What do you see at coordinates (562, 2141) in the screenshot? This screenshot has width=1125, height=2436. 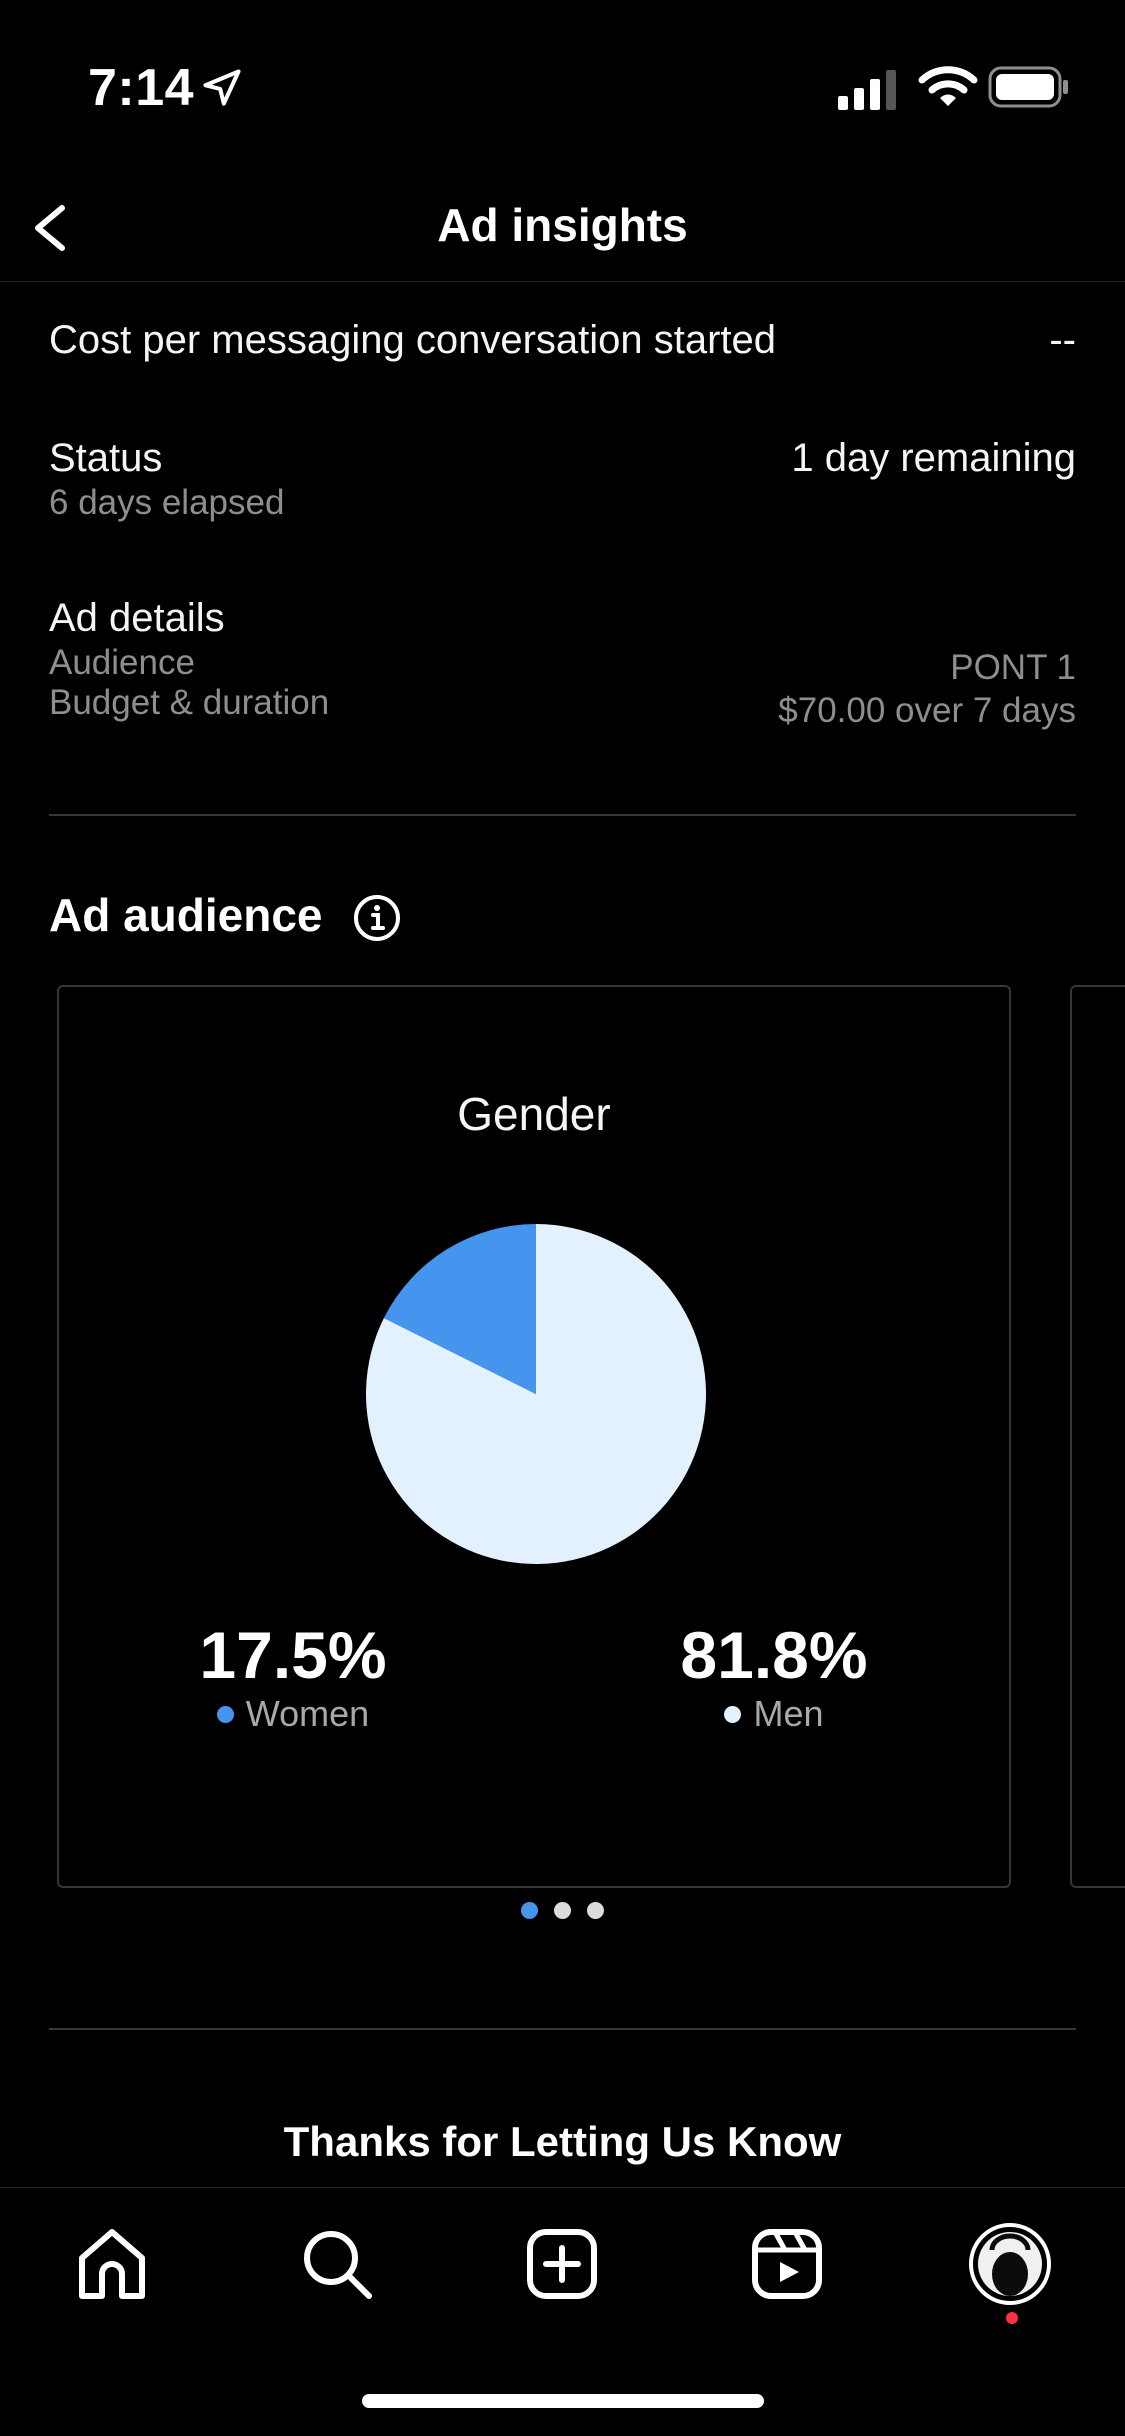 I see `thanks-heading: Thanks for Letting Us Know` at bounding box center [562, 2141].